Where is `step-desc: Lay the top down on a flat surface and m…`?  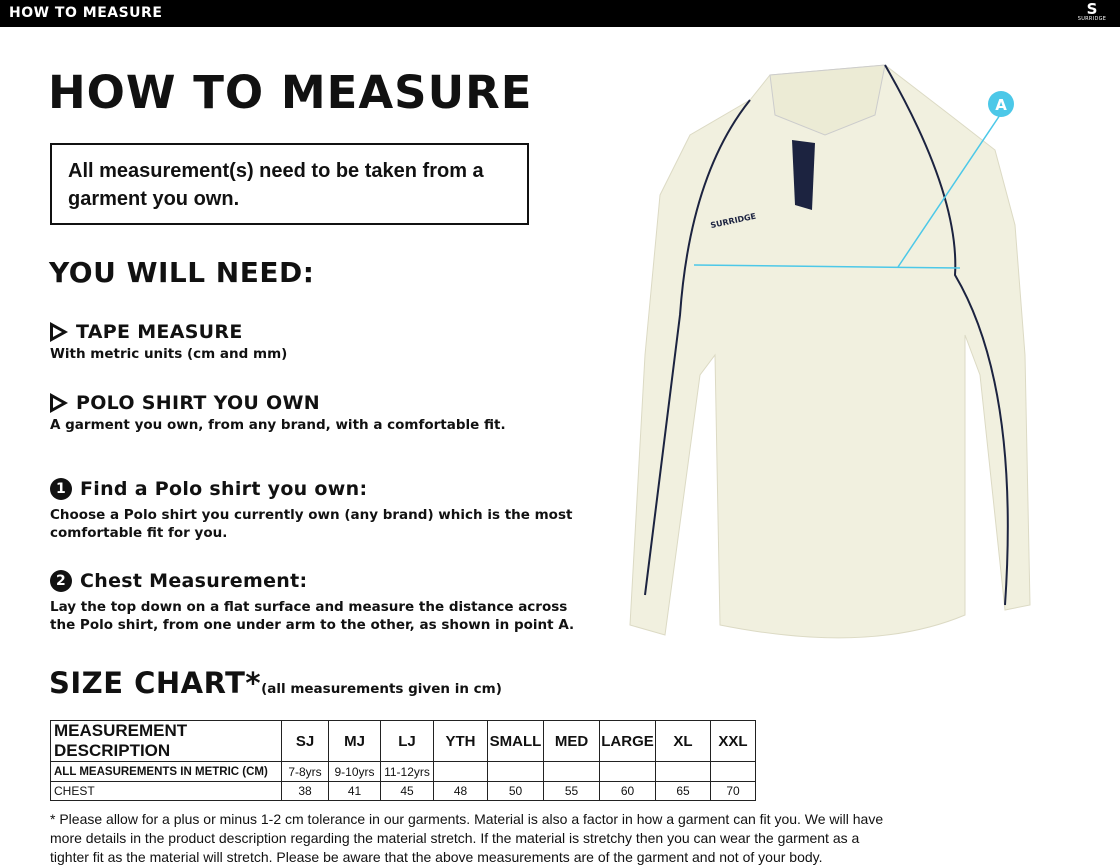 step-desc: Lay the top down on a flat surface and m… is located at coordinates (312, 616).